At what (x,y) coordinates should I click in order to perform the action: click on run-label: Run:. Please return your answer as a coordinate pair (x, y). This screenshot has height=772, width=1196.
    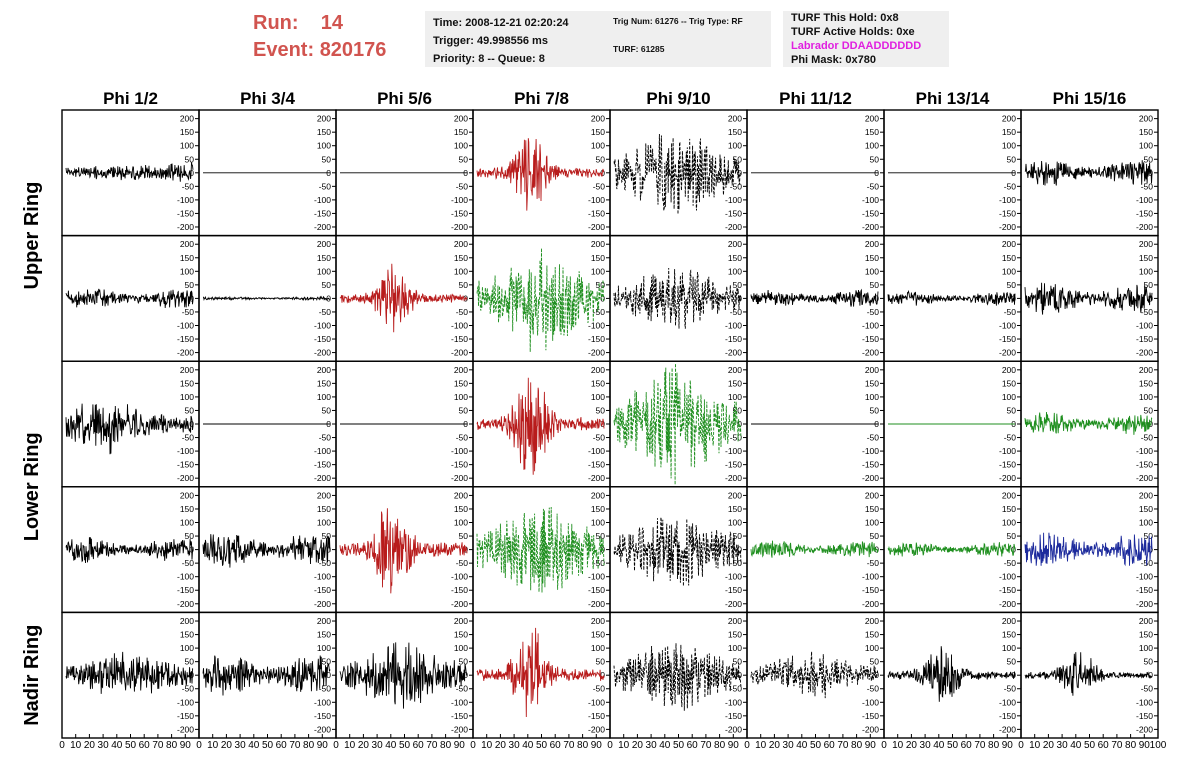
    Looking at the image, I should click on (276, 23).